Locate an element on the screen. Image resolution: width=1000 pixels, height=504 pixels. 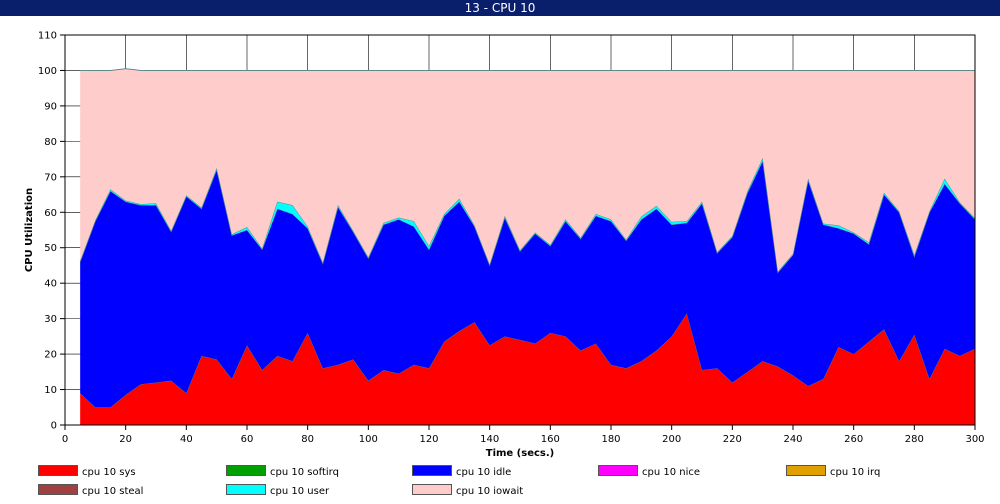
y-tick-label-9: 90 is located at coordinates (50, 106).